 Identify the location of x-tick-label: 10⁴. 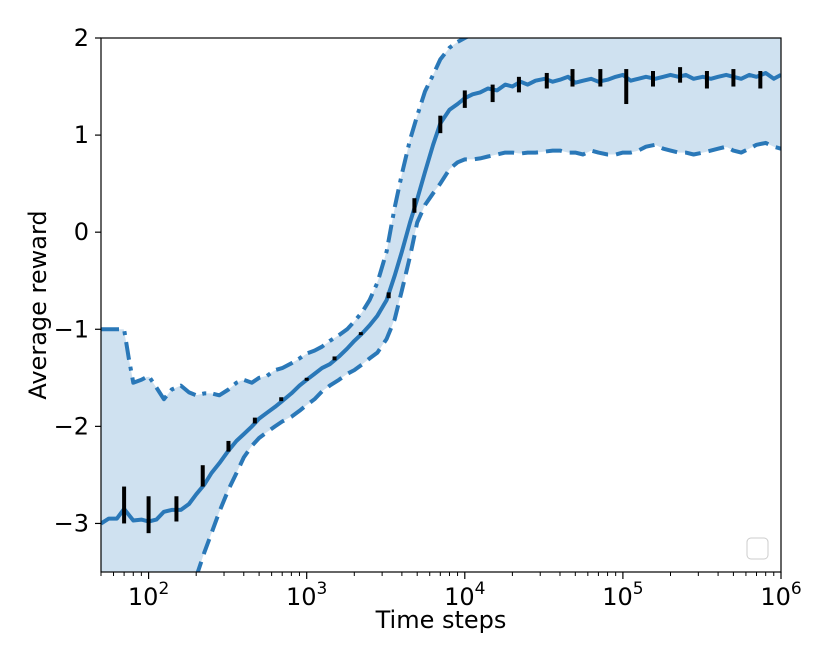
(464, 595).